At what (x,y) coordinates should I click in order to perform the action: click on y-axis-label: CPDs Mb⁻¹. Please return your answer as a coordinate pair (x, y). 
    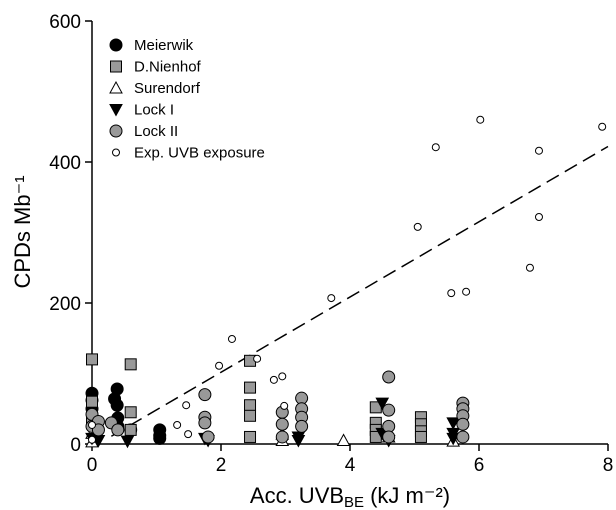
    Looking at the image, I should click on (22, 231).